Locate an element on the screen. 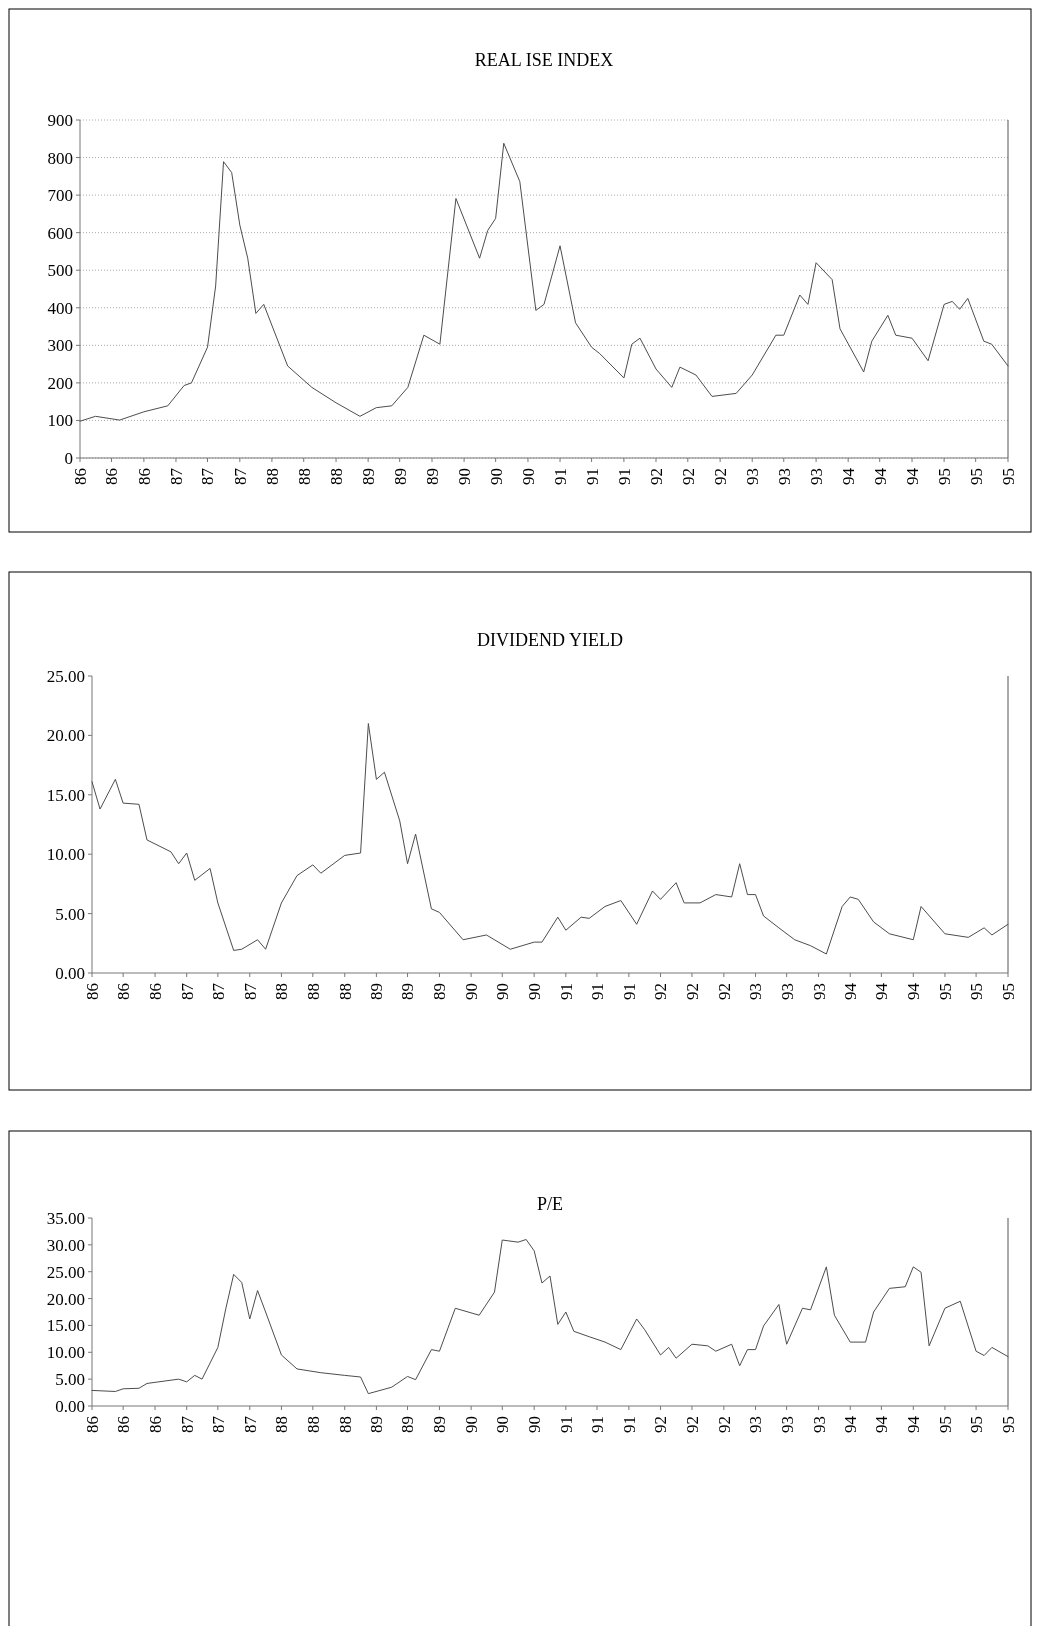  y-tick-label: 700 is located at coordinates (60, 196).